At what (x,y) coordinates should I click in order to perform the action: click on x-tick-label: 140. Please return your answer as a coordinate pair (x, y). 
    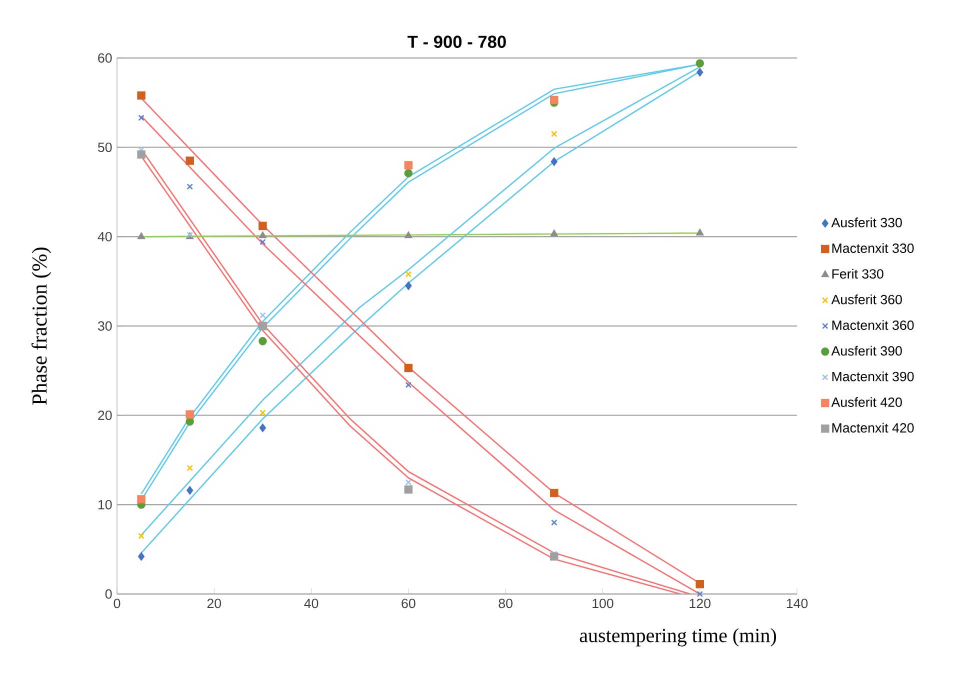
    Looking at the image, I should click on (797, 603).